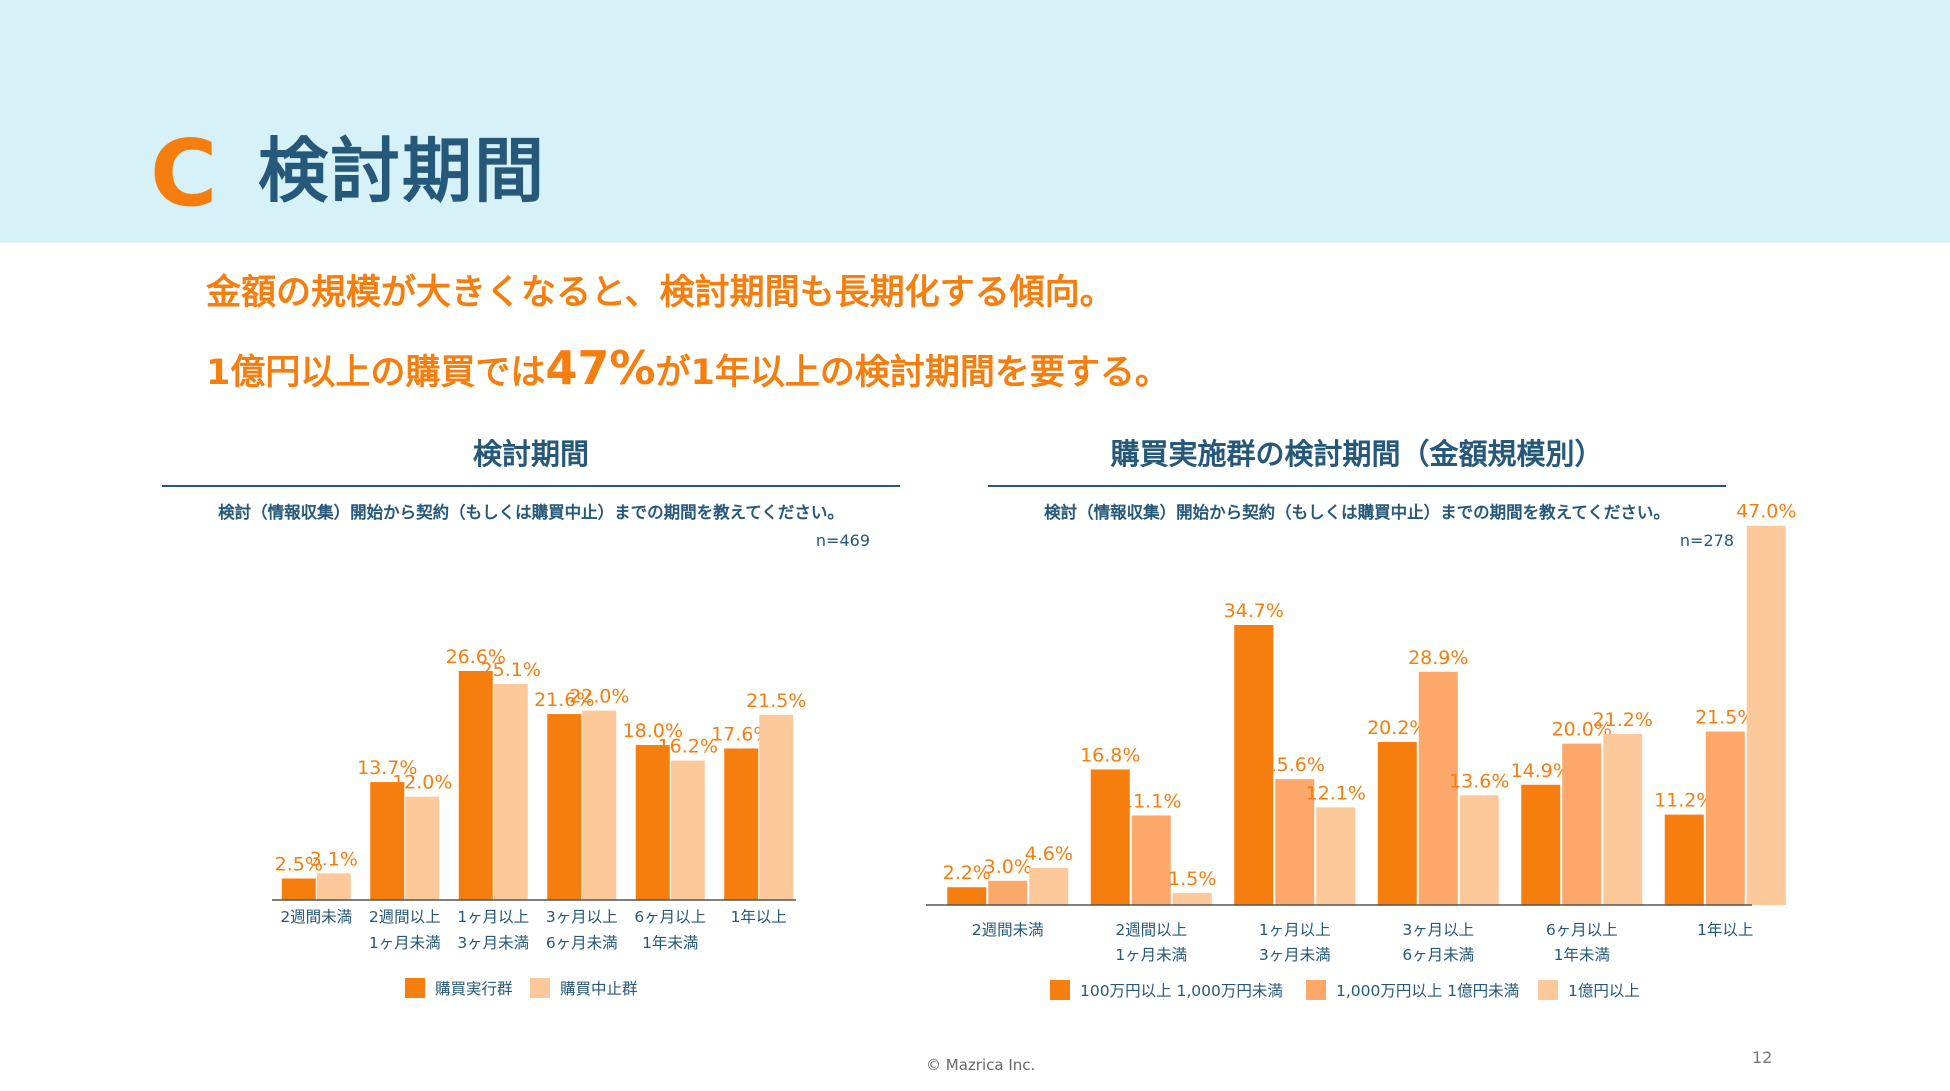 This screenshot has width=1950, height=1091. What do you see at coordinates (1192, 879) in the screenshot?
I see `chart2-data-label-1-2: 1.5%` at bounding box center [1192, 879].